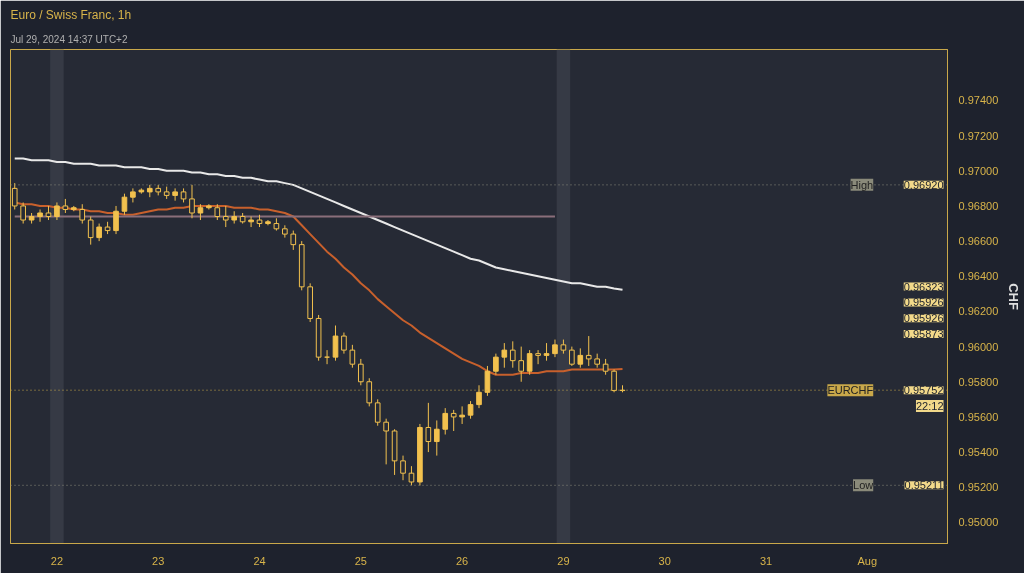  What do you see at coordinates (923, 286) in the screenshot?
I see `annotation: 0.96323` at bounding box center [923, 286].